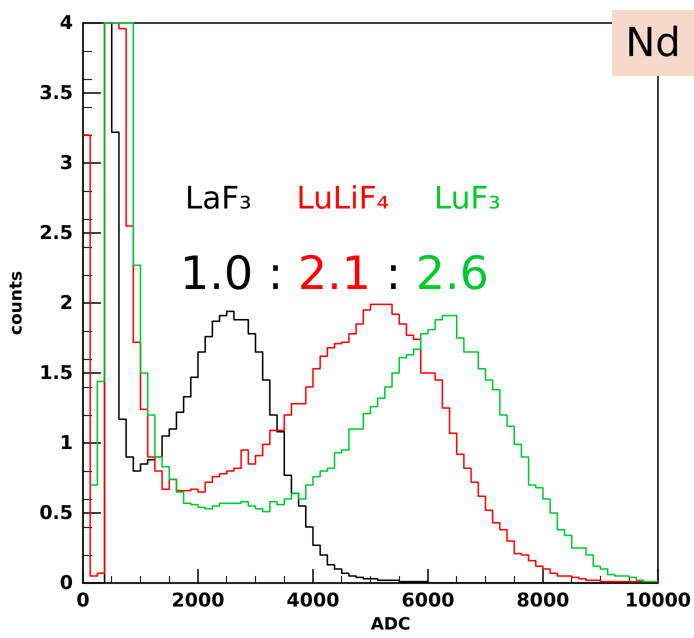  What do you see at coordinates (56, 373) in the screenshot?
I see `y-tick-label: 1.5` at bounding box center [56, 373].